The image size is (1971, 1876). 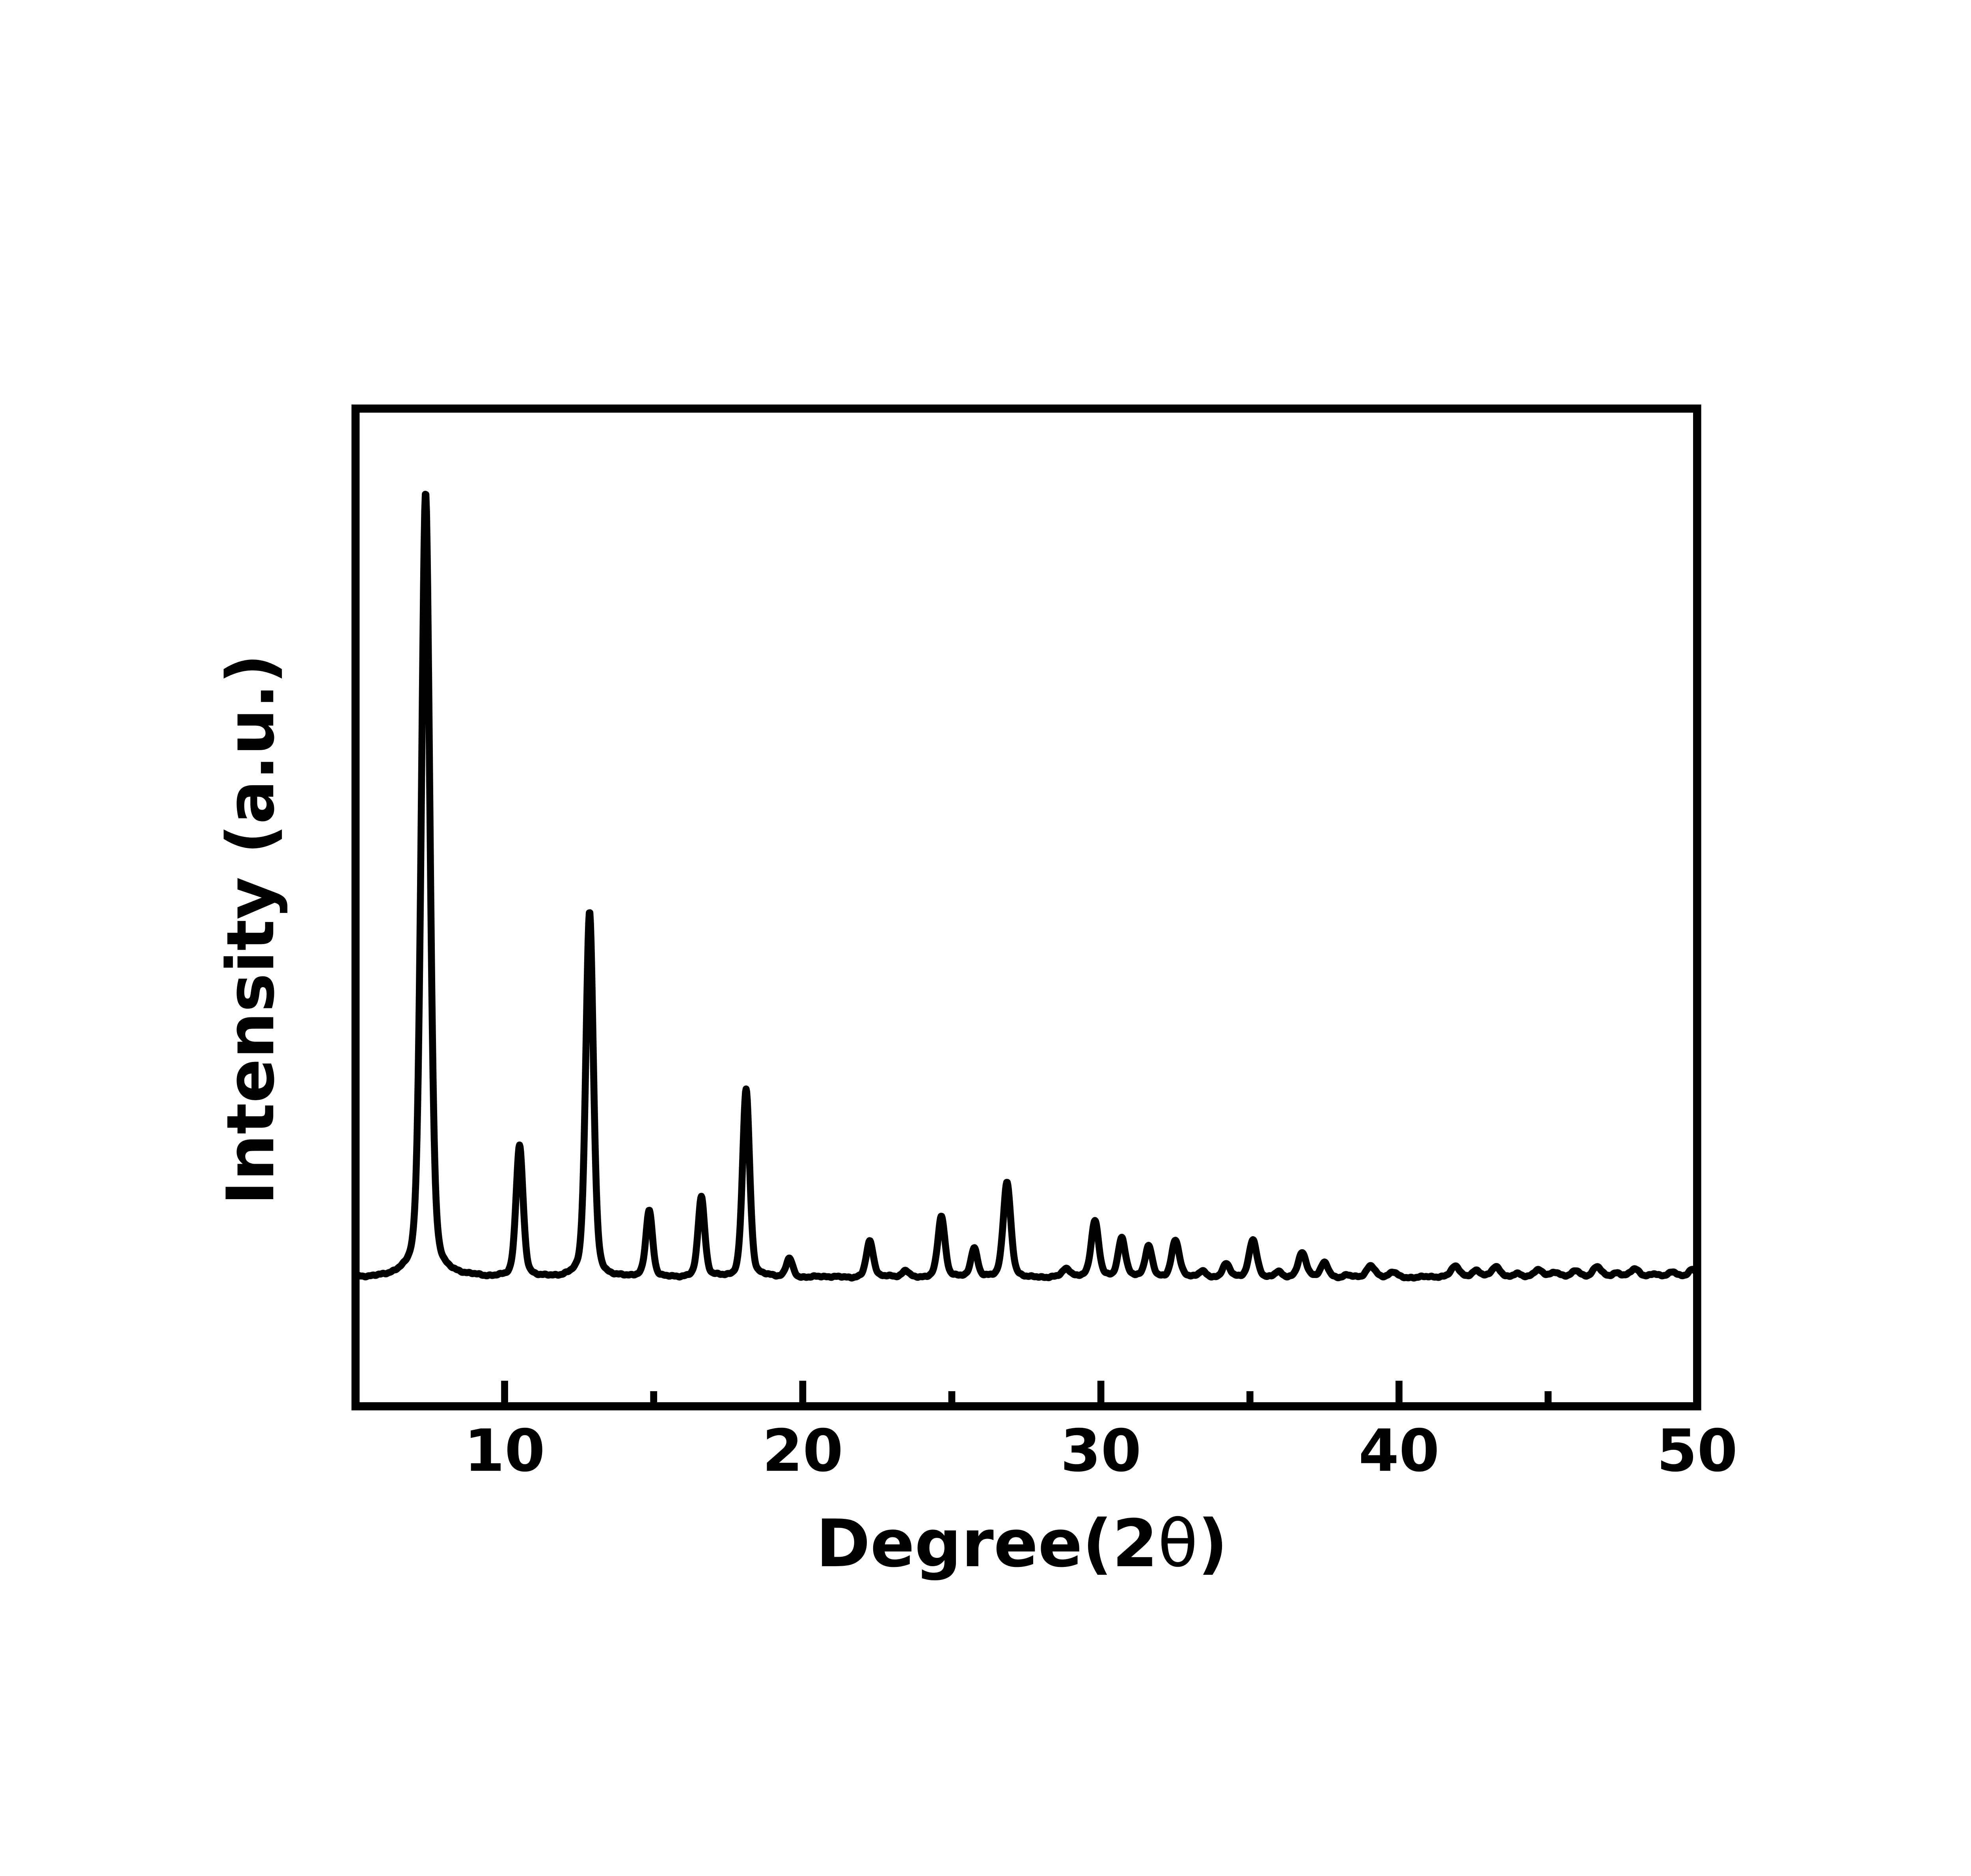 I want to click on x-axis-title: Degree(2θ), so click(x=1022, y=1544).